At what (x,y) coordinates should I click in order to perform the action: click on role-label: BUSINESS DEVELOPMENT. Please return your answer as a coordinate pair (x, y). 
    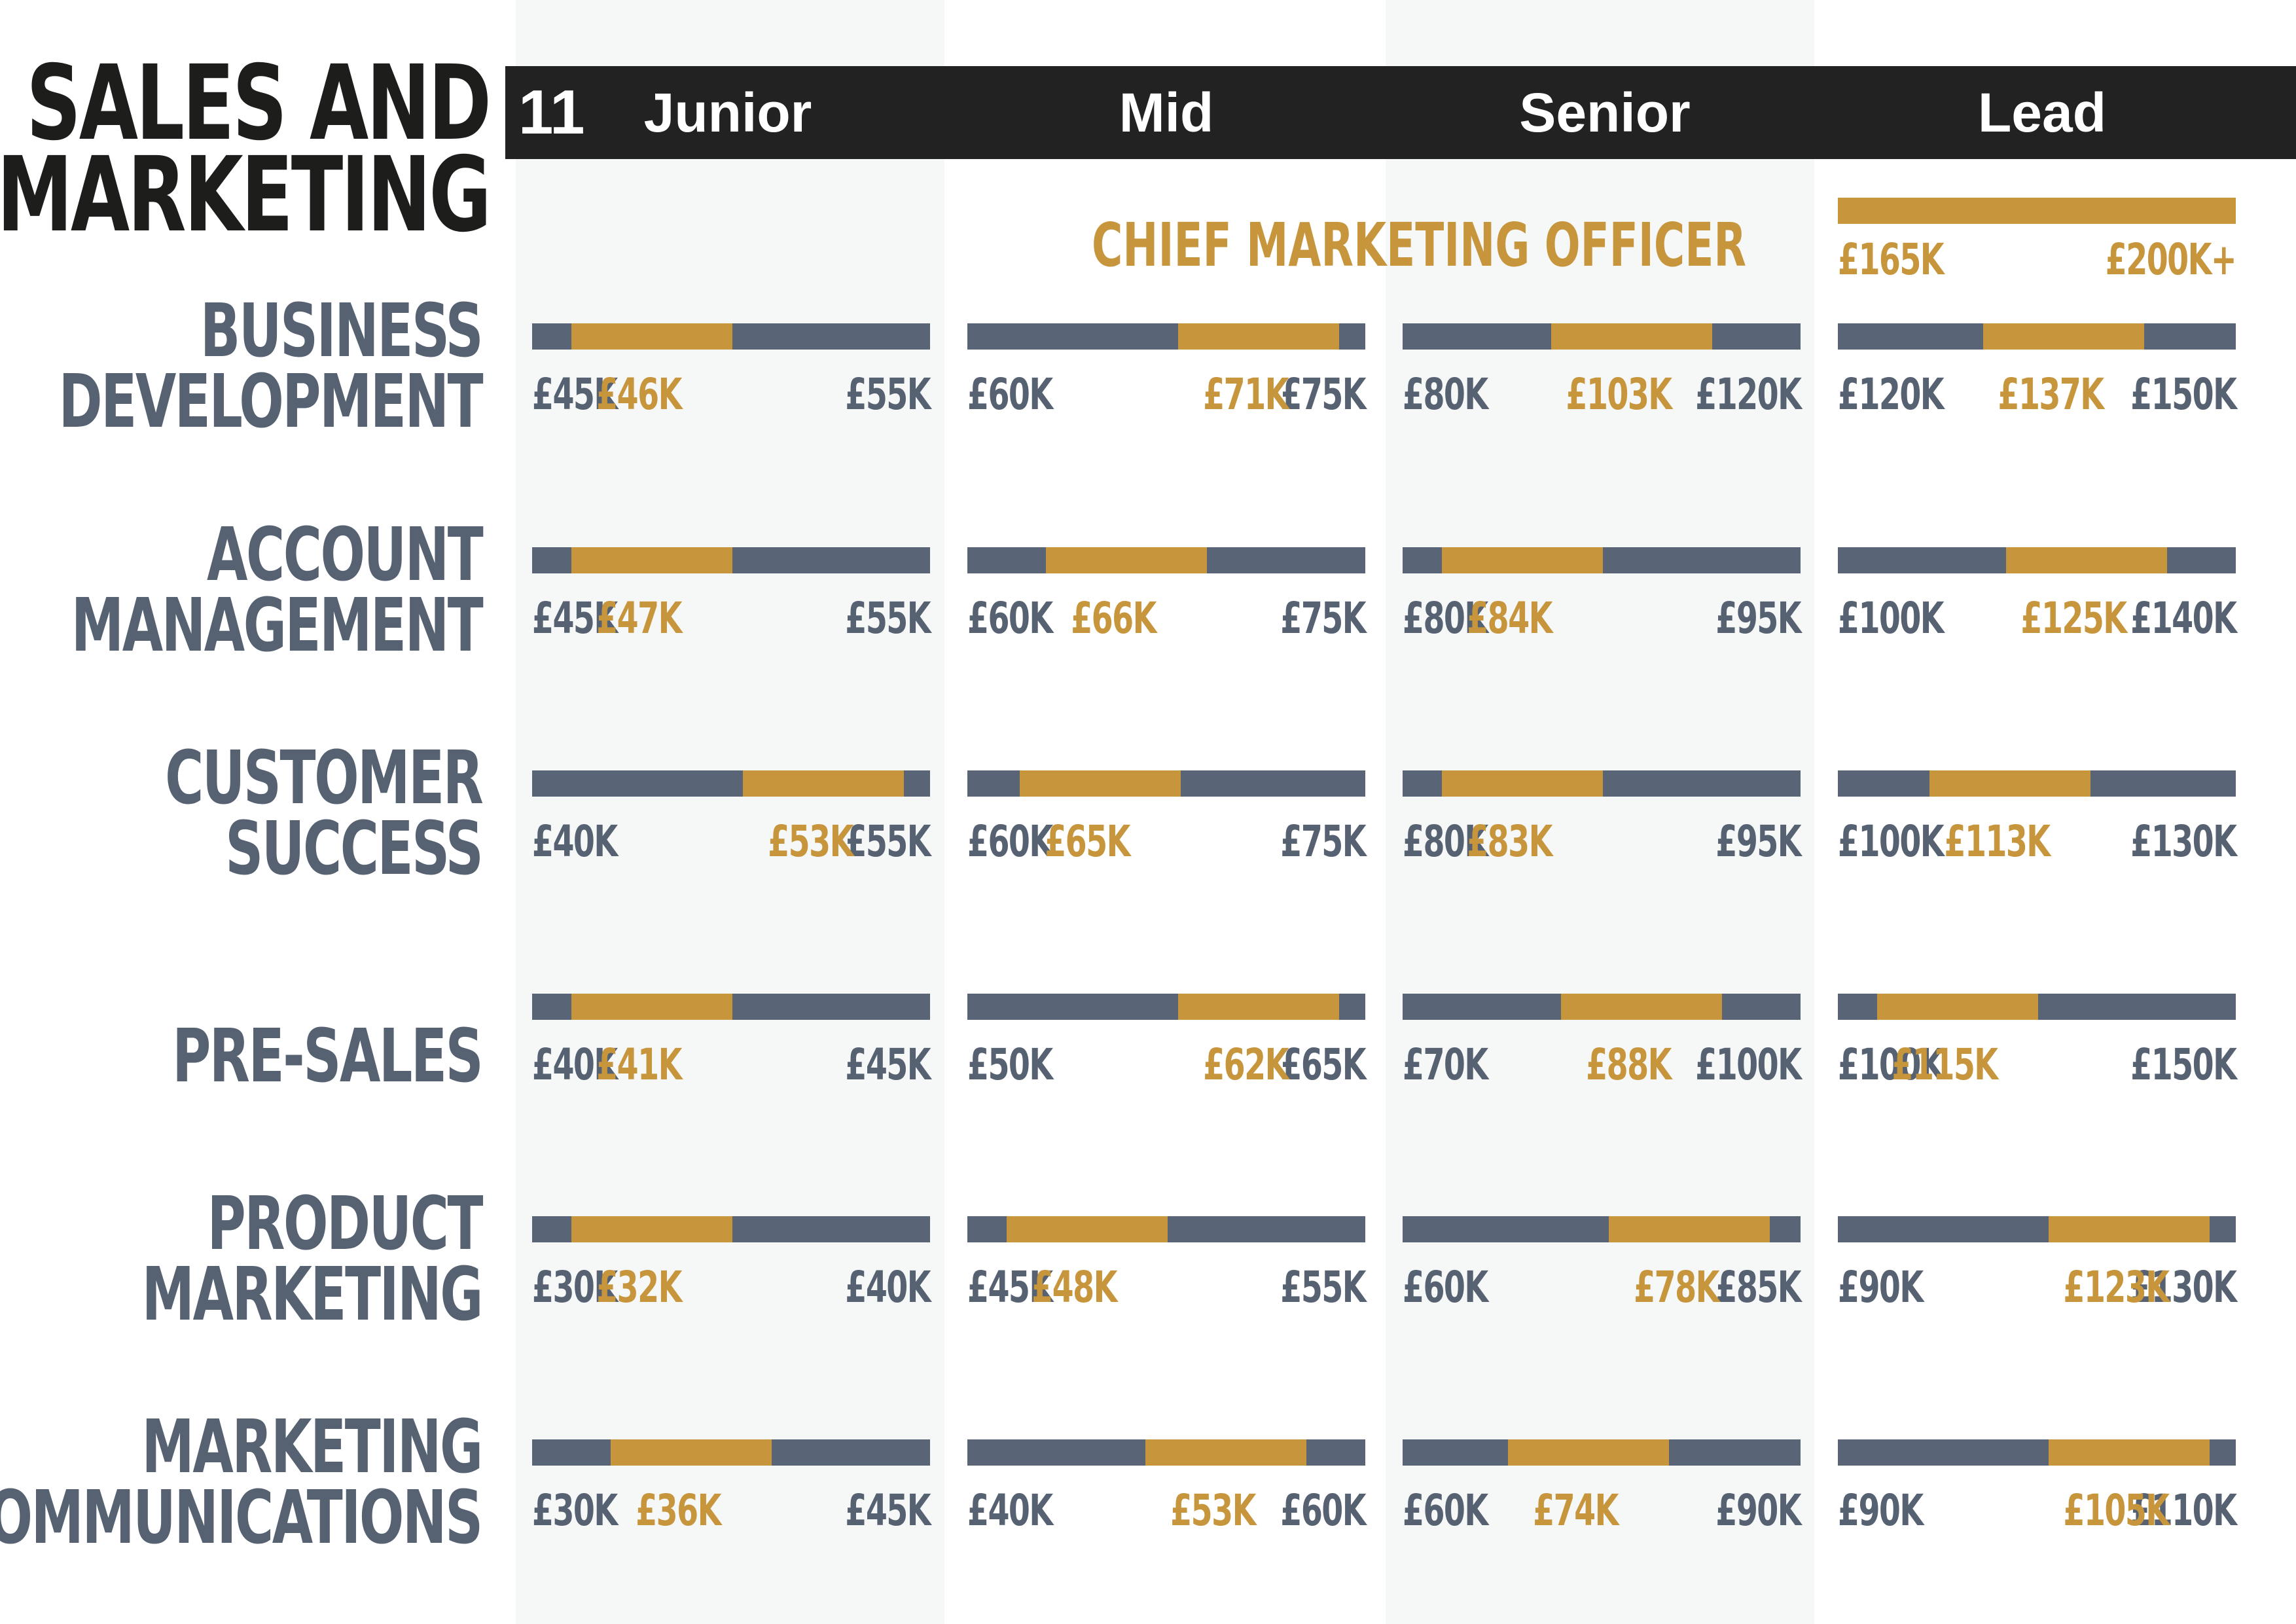
    Looking at the image, I should click on (270, 369).